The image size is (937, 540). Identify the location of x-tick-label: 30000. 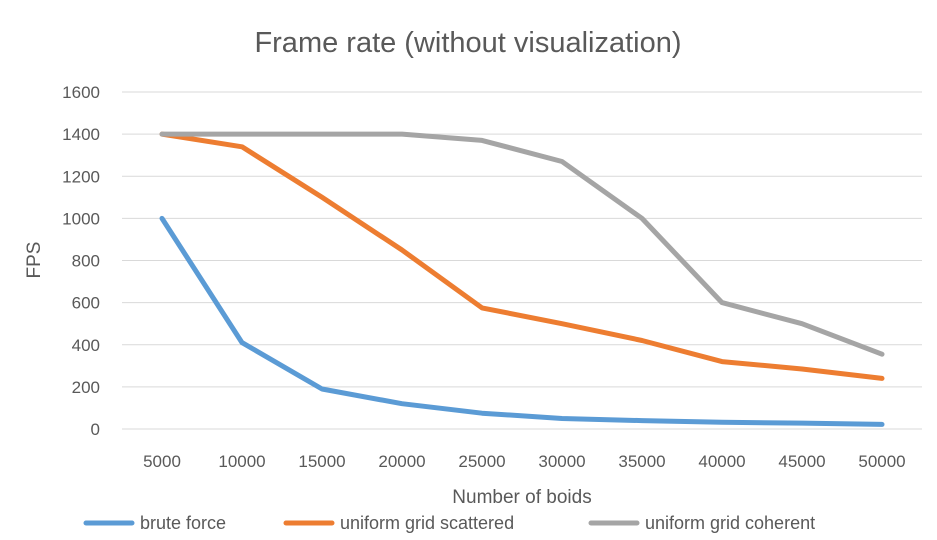
(561, 461).